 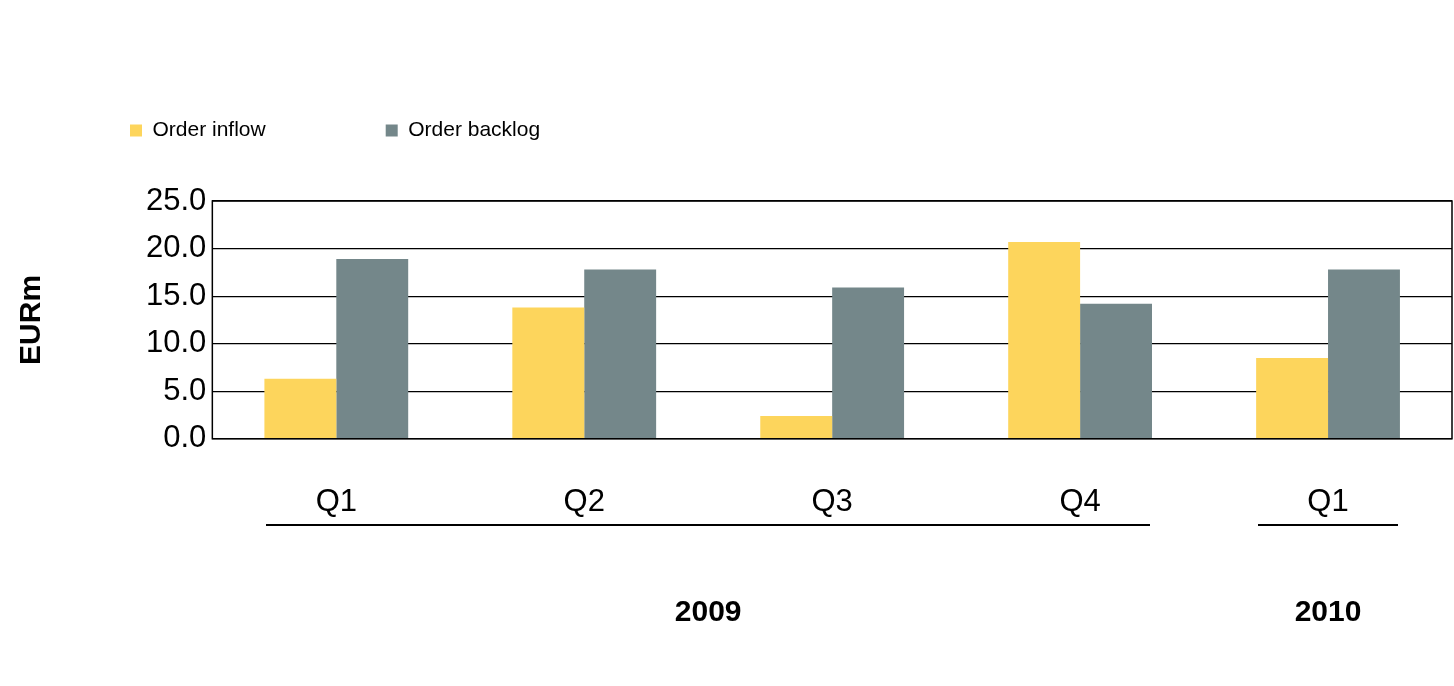 I want to click on legend-label: Order inflow, so click(x=209, y=129).